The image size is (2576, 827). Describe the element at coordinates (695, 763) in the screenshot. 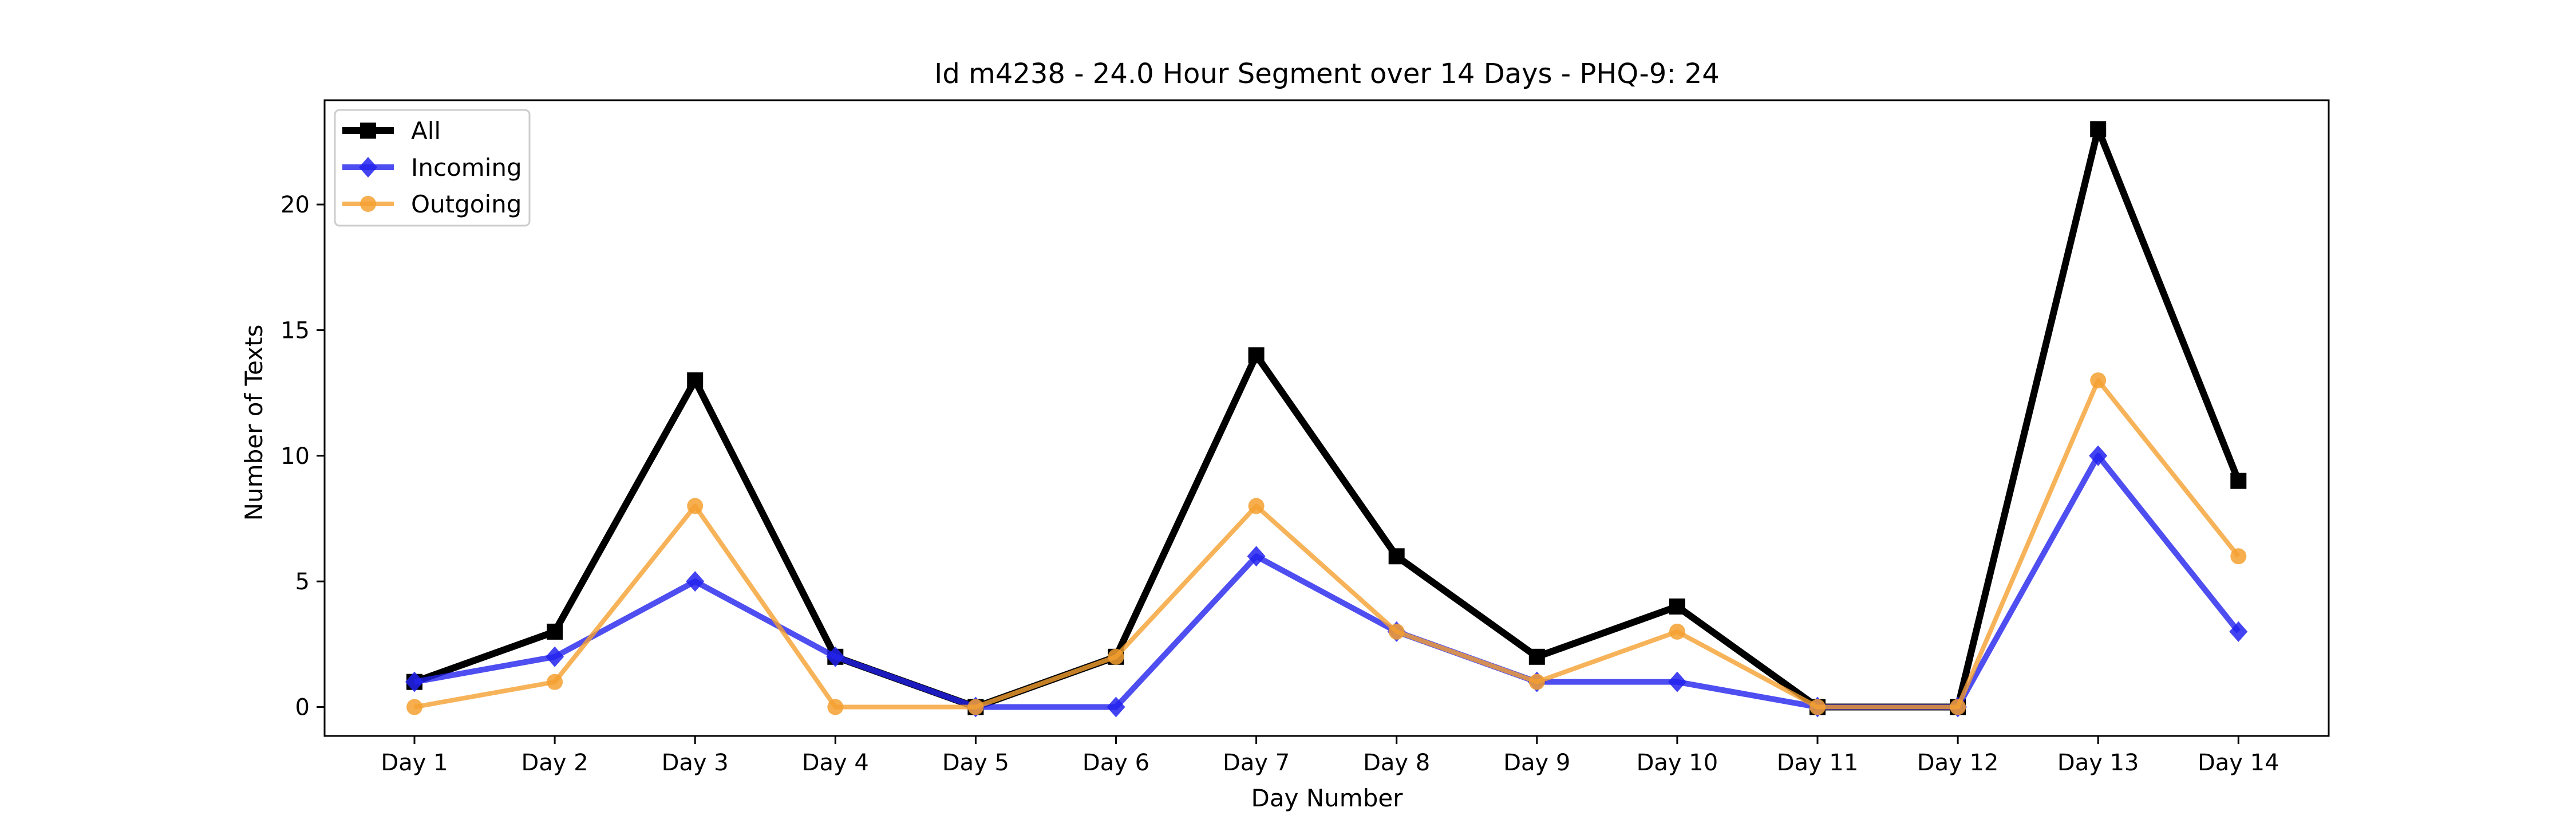

I see `x-tick-label: Day 3` at that location.